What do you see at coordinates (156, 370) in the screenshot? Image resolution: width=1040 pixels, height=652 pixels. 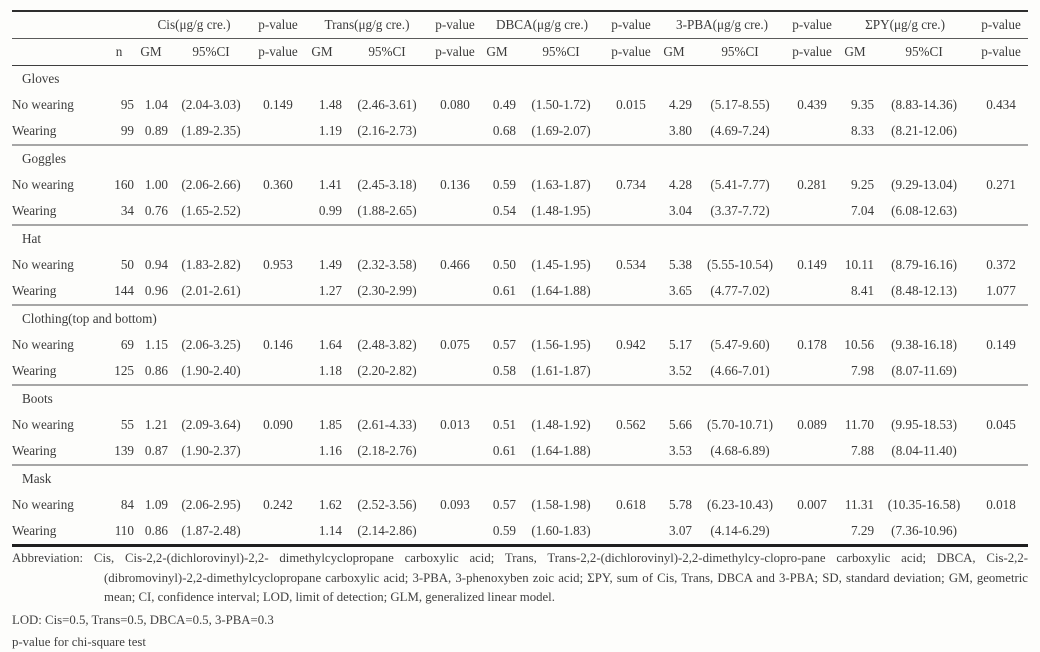 I see `cell-gm: 0.86` at bounding box center [156, 370].